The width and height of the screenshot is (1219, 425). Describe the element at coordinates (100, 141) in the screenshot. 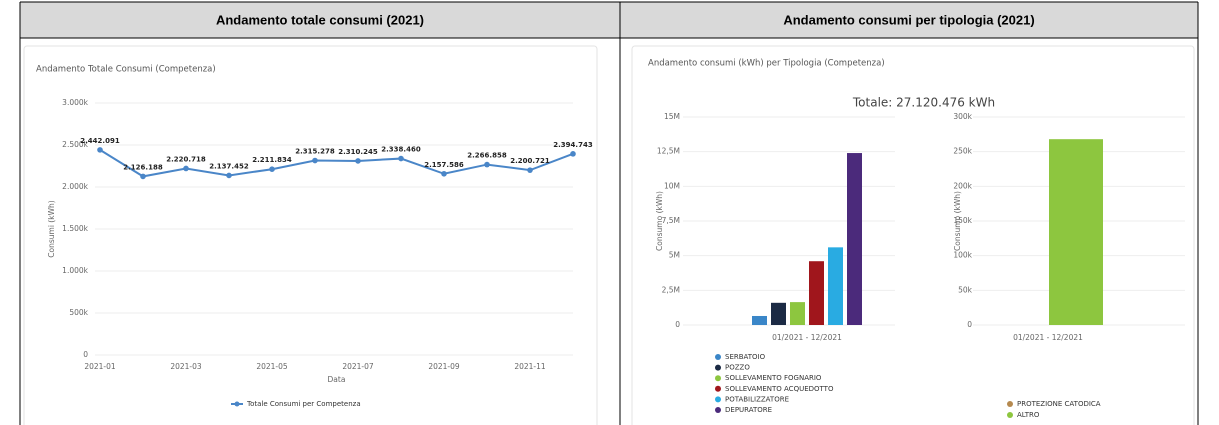

I see `data-label: 2.442.091` at that location.